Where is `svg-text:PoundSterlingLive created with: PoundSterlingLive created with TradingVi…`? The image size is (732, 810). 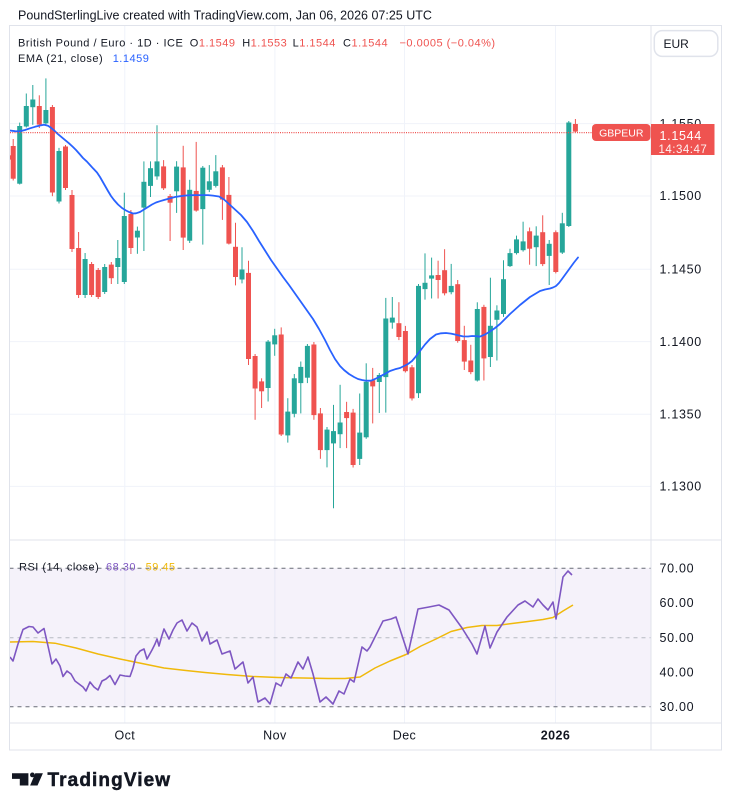
svg-text:PoundSterlingLive created with: PoundSterlingLive created with TradingVi… is located at coordinates (225, 16).